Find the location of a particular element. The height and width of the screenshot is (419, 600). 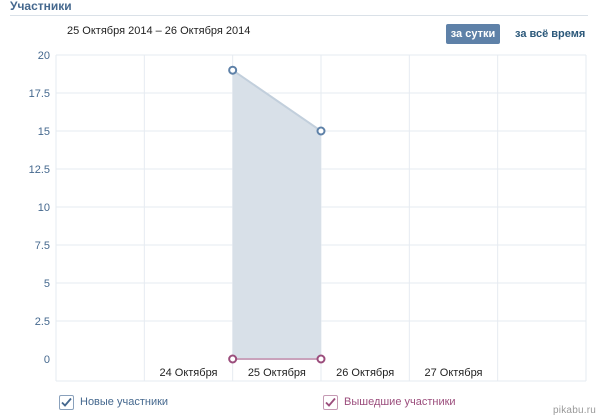

title-divider is located at coordinates (299, 15).